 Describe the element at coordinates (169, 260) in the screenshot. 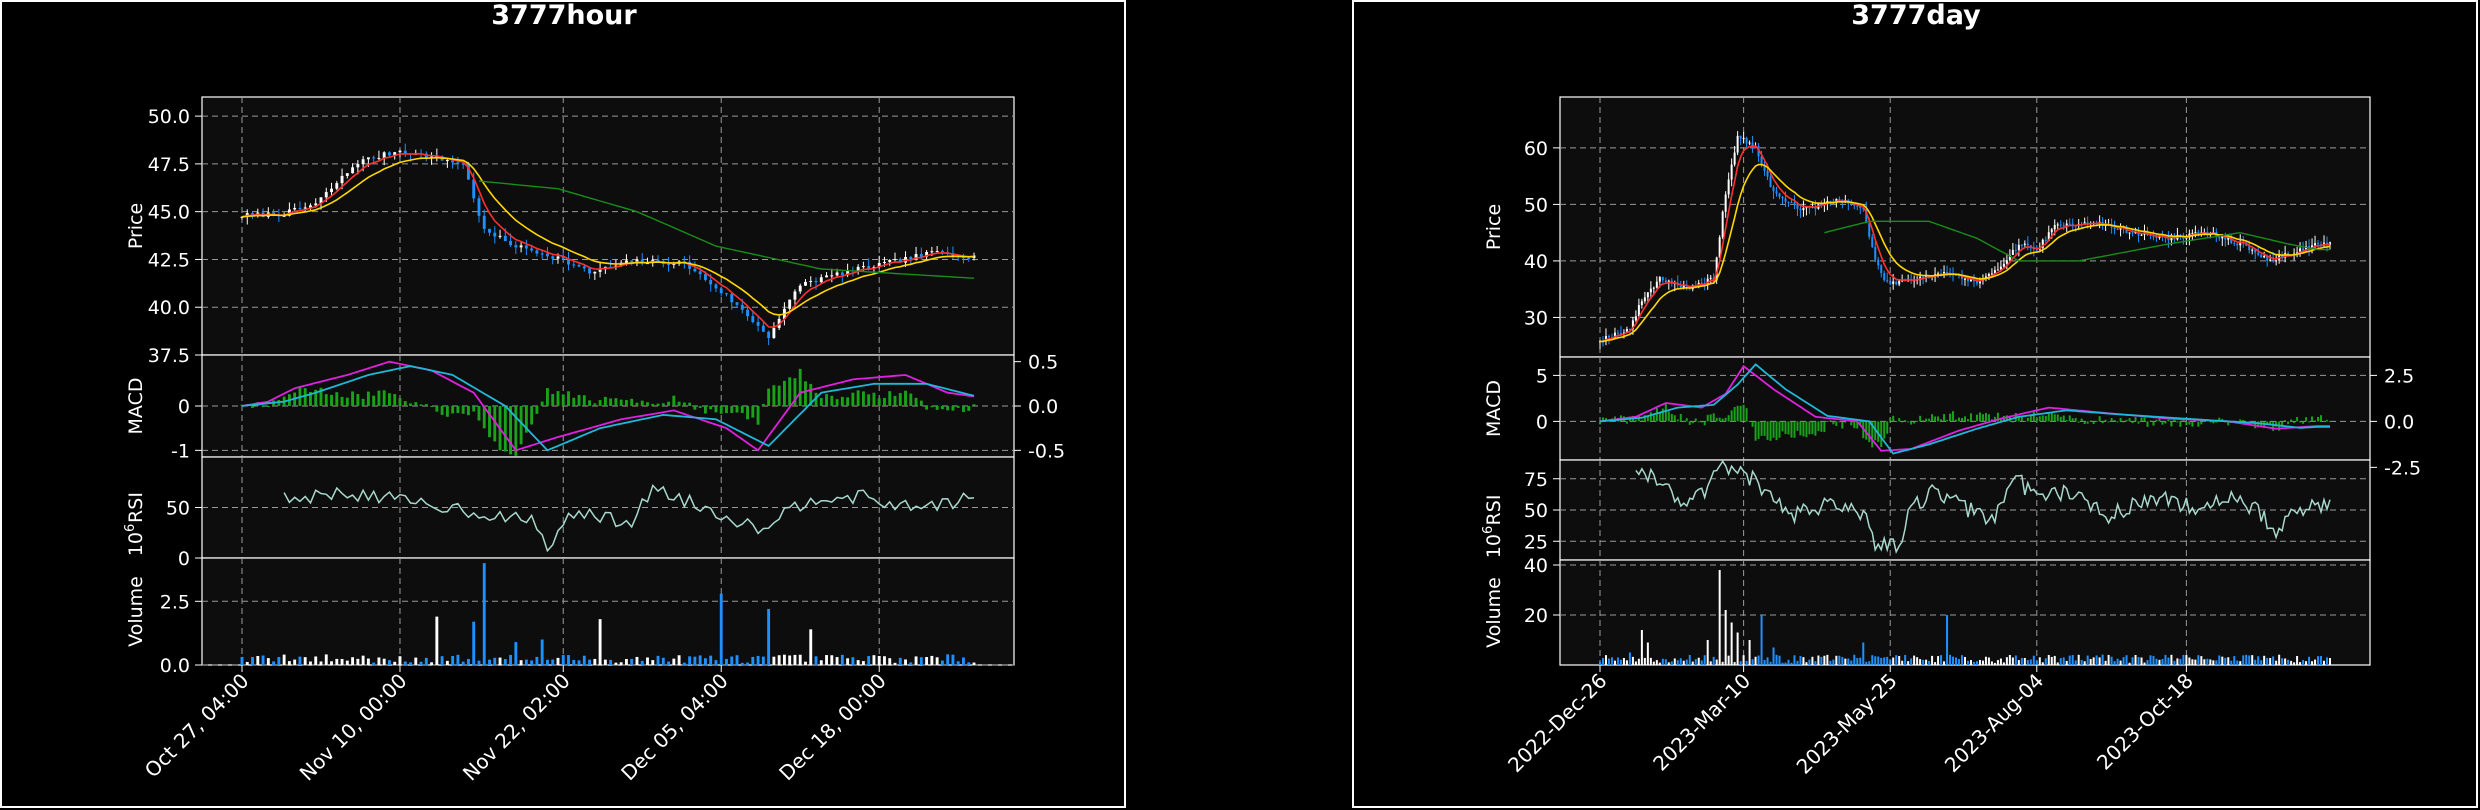

I see `y-tick-label: 42.5` at that location.